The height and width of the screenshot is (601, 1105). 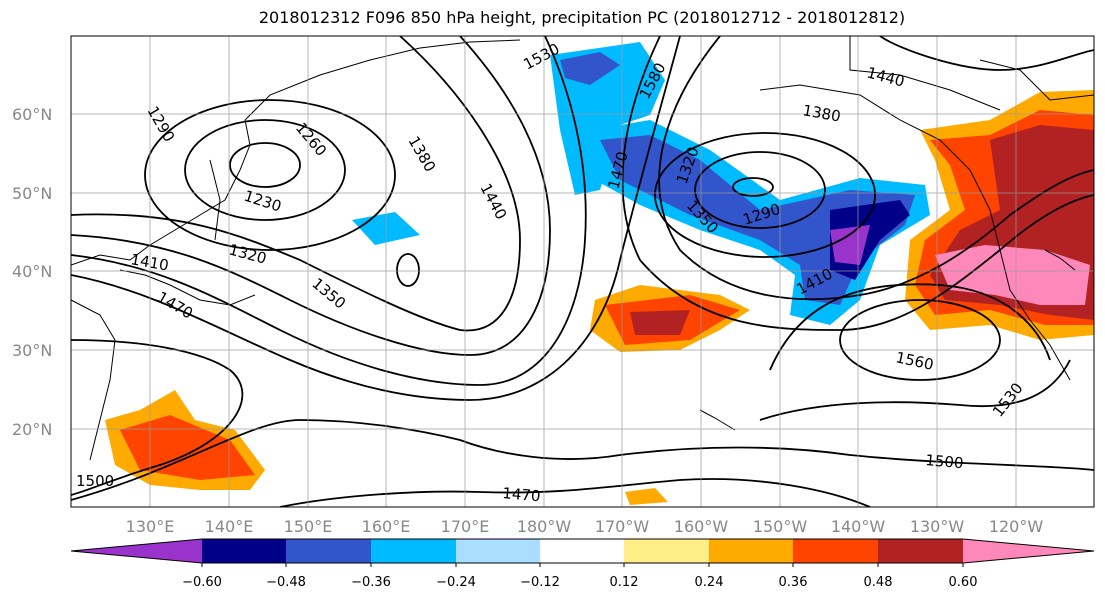 What do you see at coordinates (32, 350) in the screenshot?
I see `lat-label: 30°N` at bounding box center [32, 350].